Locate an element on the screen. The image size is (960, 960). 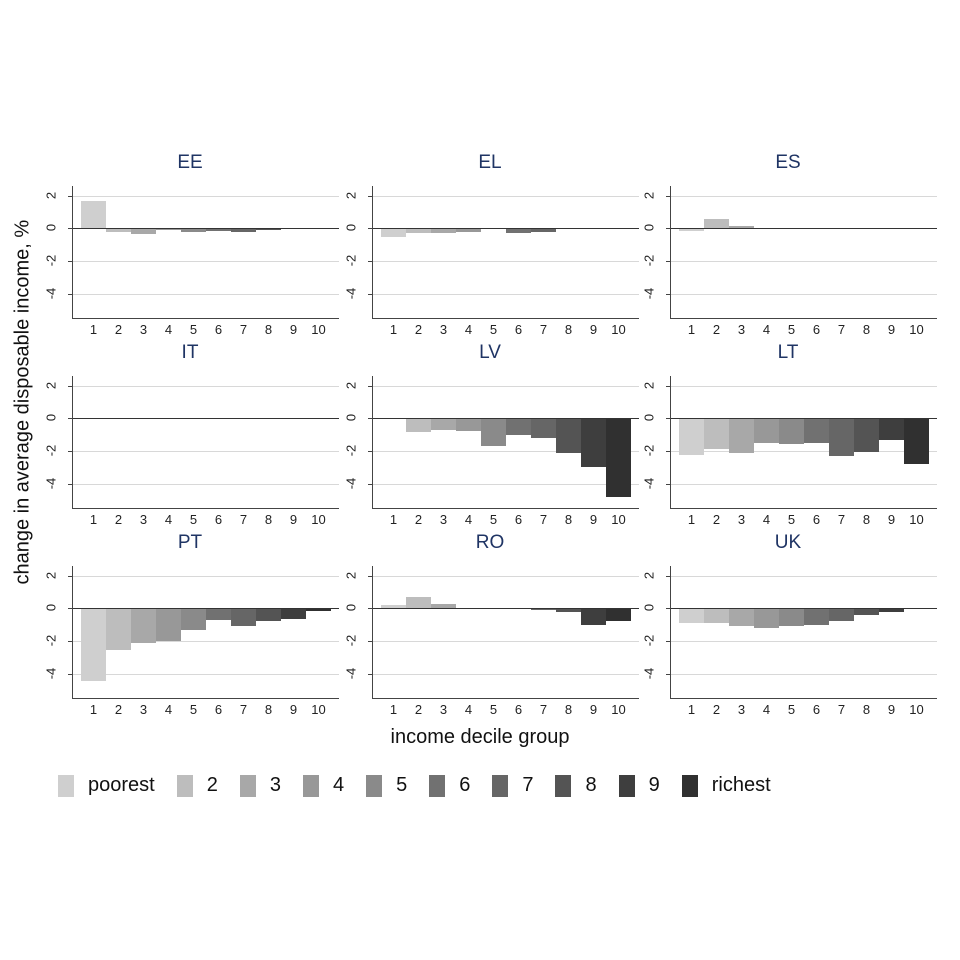
legend-label: 7 is located at coordinates (528, 785).